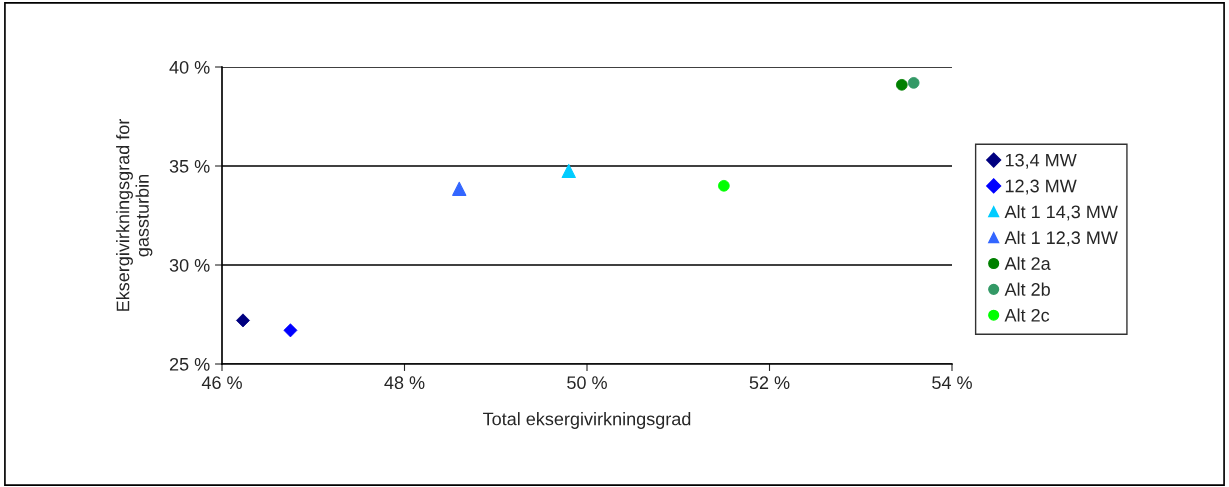  Describe the element at coordinates (221, 383) in the screenshot. I see `x-tick-label: 46 %` at that location.